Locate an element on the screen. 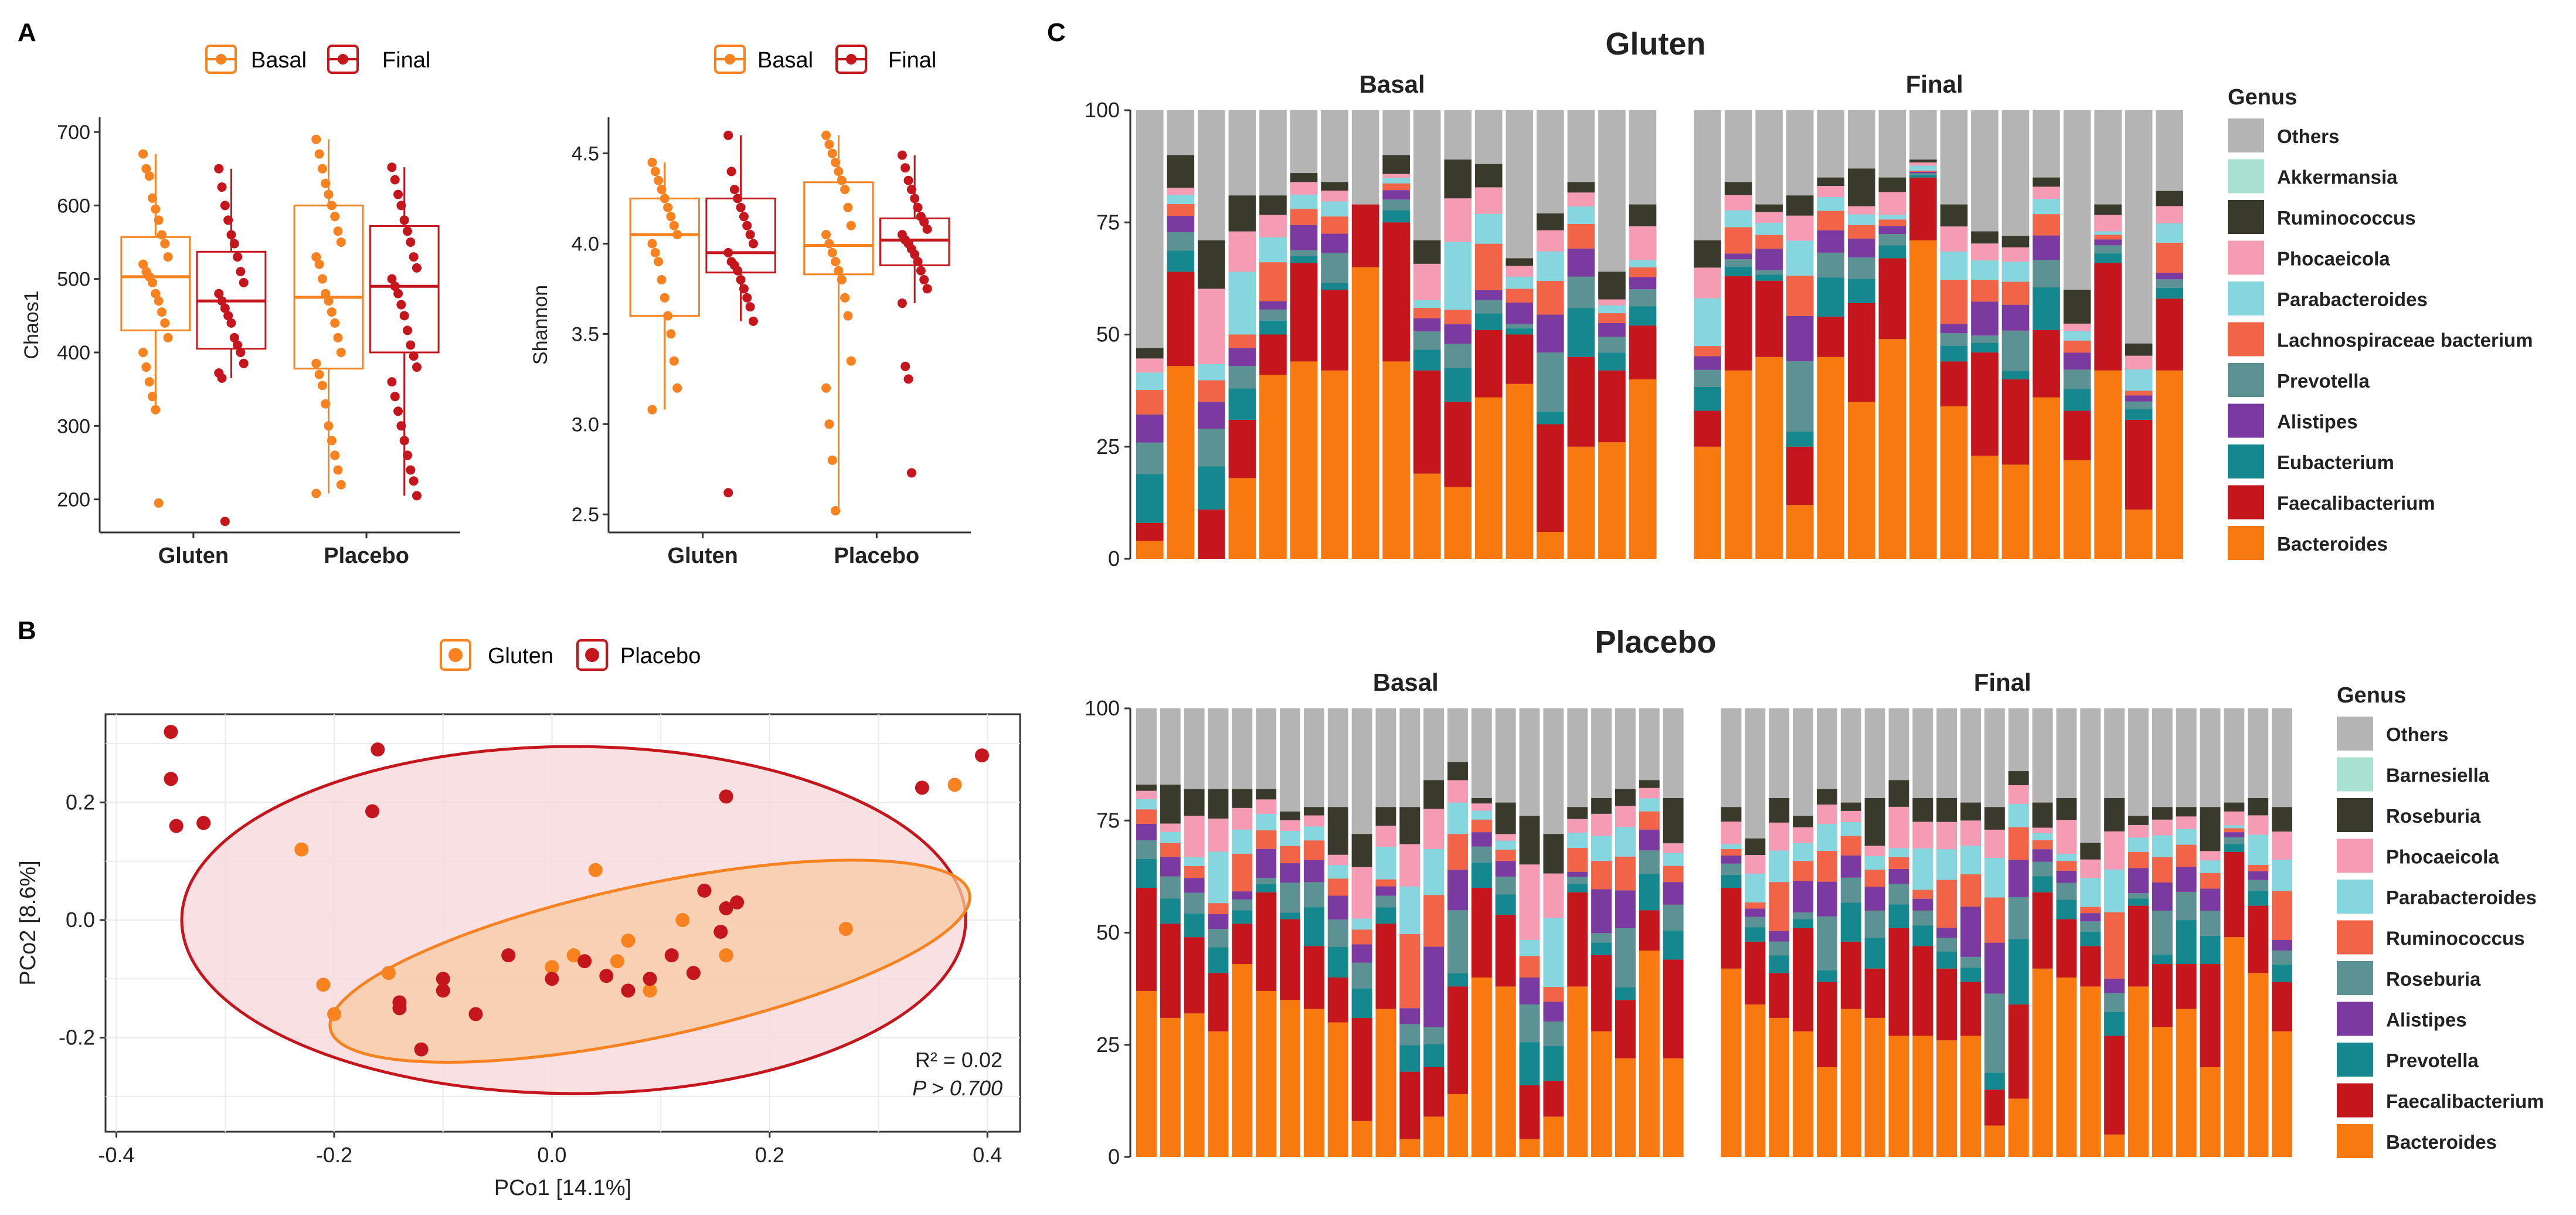 Image resolution: width=2576 pixels, height=1215 pixels. point-gluten is located at coordinates (334, 1014).